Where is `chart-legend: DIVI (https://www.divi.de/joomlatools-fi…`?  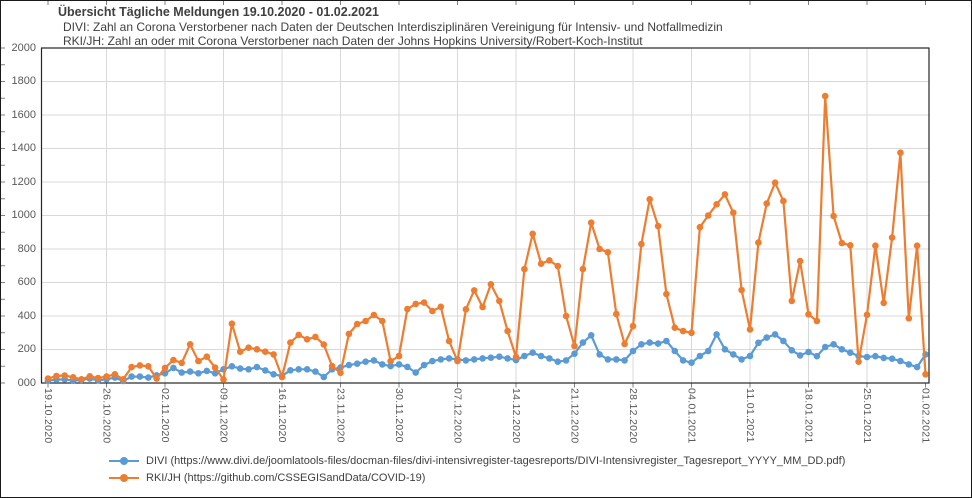
chart-legend: DIVI (https://www.divi.de/joomlatools-fi… is located at coordinates (477, 469).